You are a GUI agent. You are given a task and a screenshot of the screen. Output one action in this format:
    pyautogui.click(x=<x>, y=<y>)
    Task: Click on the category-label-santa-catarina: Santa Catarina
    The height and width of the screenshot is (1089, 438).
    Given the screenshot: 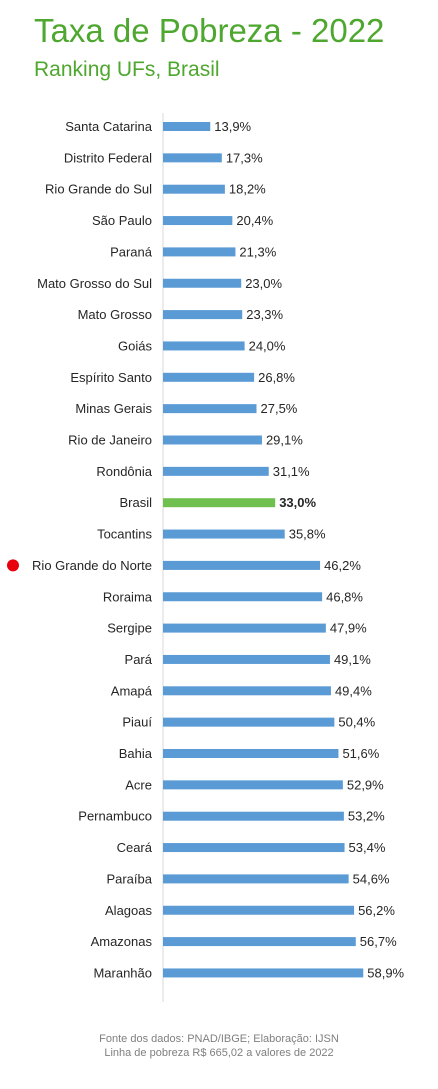 What is the action you would take?
    pyautogui.click(x=108, y=126)
    